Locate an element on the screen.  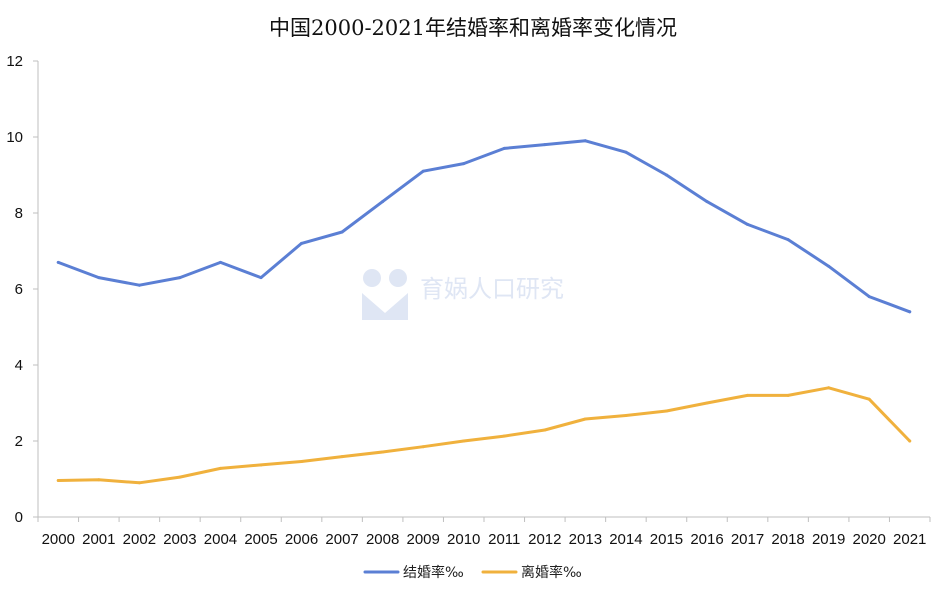
y-tick-label: 4 is located at coordinates (19, 365).